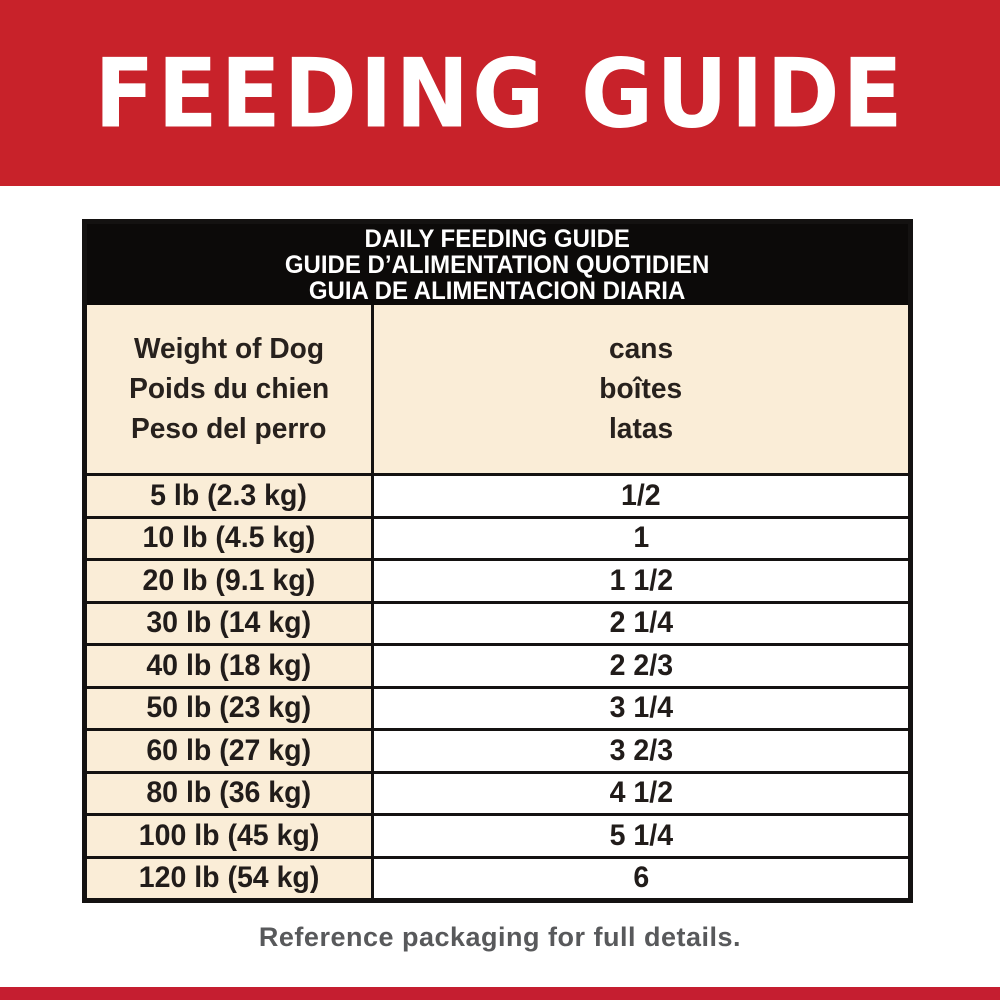  I want to click on weight-cell: 60 lb (27 kg), so click(230, 751).